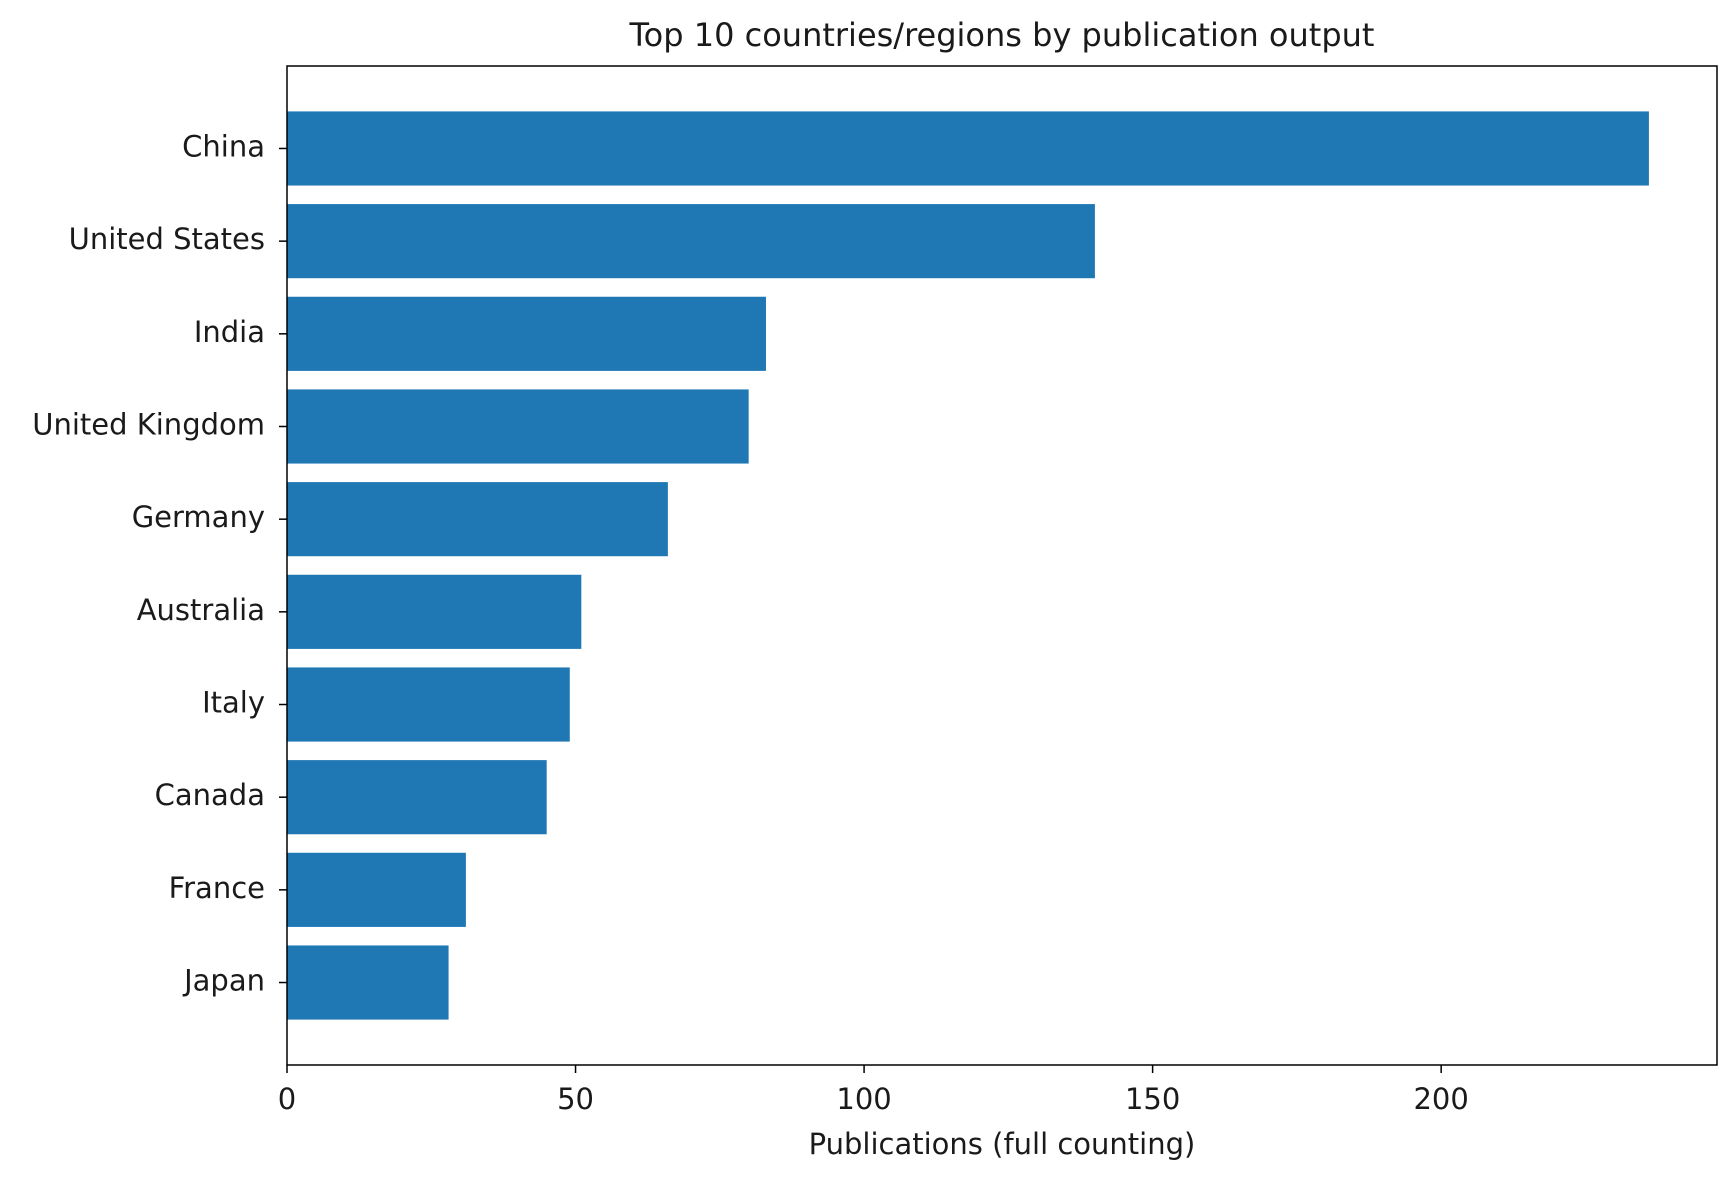 The width and height of the screenshot is (1731, 1185). What do you see at coordinates (198, 517) in the screenshot?
I see `y-tick-label: Germany` at bounding box center [198, 517].